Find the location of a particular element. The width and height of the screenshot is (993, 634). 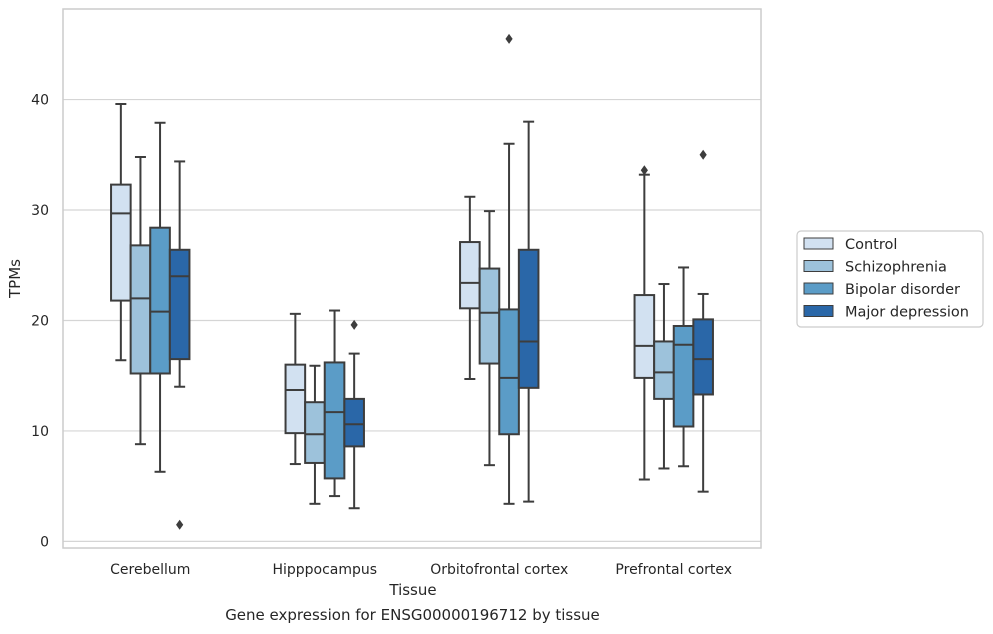

y-tick-label: 0 is located at coordinates (44, 542).